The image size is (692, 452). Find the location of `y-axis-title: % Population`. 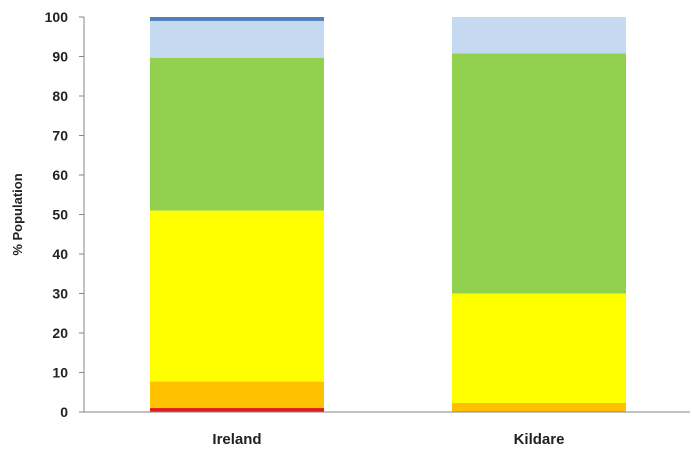

y-axis-title: % Population is located at coordinates (17, 214).